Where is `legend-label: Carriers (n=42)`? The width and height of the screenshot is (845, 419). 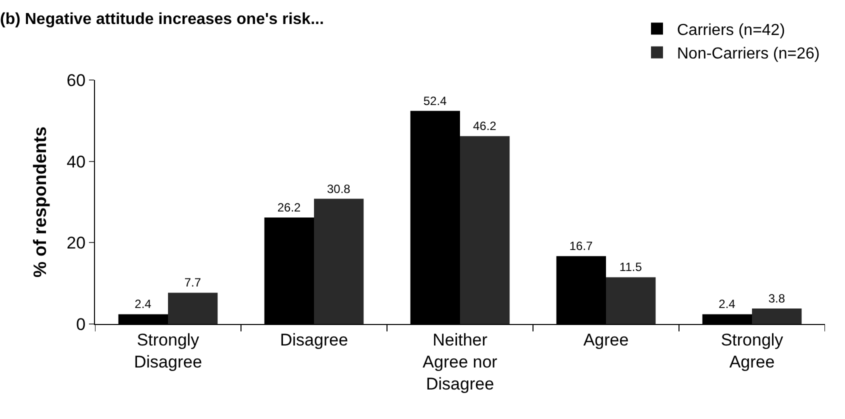 legend-label: Carriers (n=42) is located at coordinates (731, 30).